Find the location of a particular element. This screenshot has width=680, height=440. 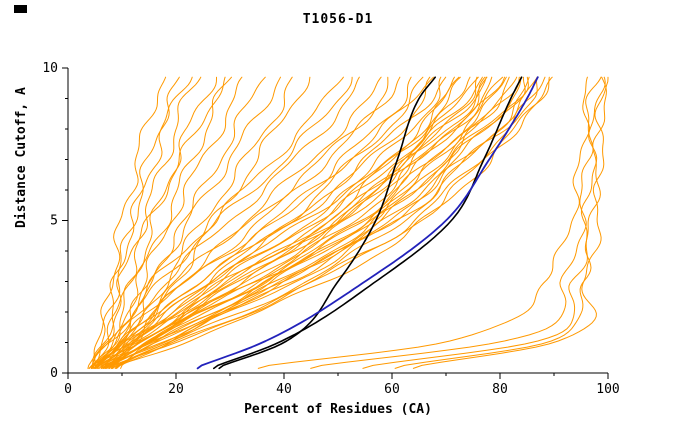

curve-o11 is located at coordinates (142, 222).